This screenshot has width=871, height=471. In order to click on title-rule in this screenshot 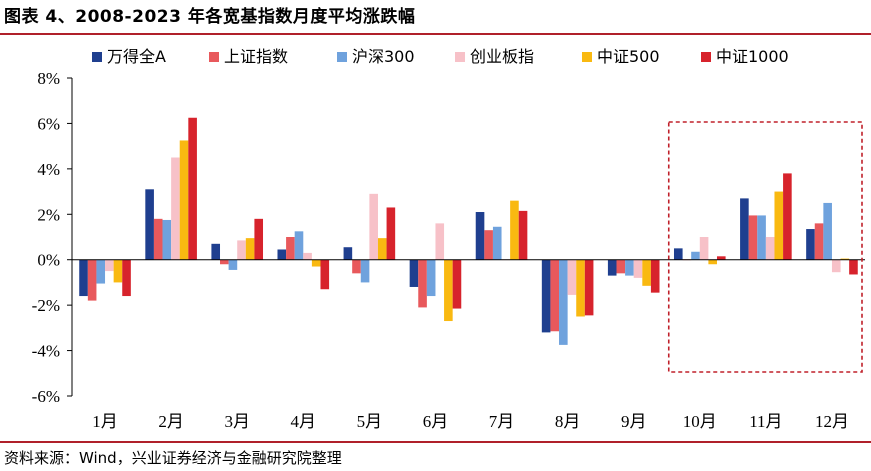, I will do `click(435, 34)`.